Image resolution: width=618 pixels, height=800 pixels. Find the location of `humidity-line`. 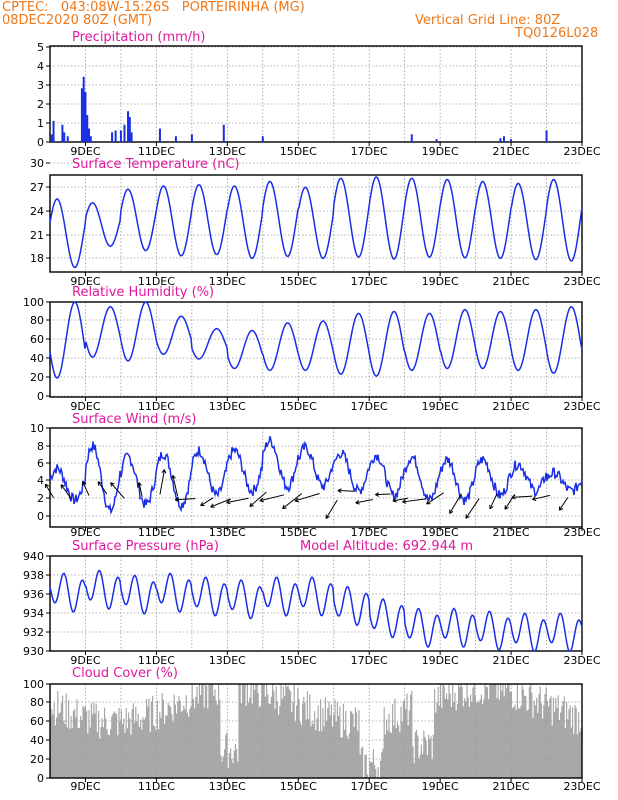

humidity-line is located at coordinates (316, 340).